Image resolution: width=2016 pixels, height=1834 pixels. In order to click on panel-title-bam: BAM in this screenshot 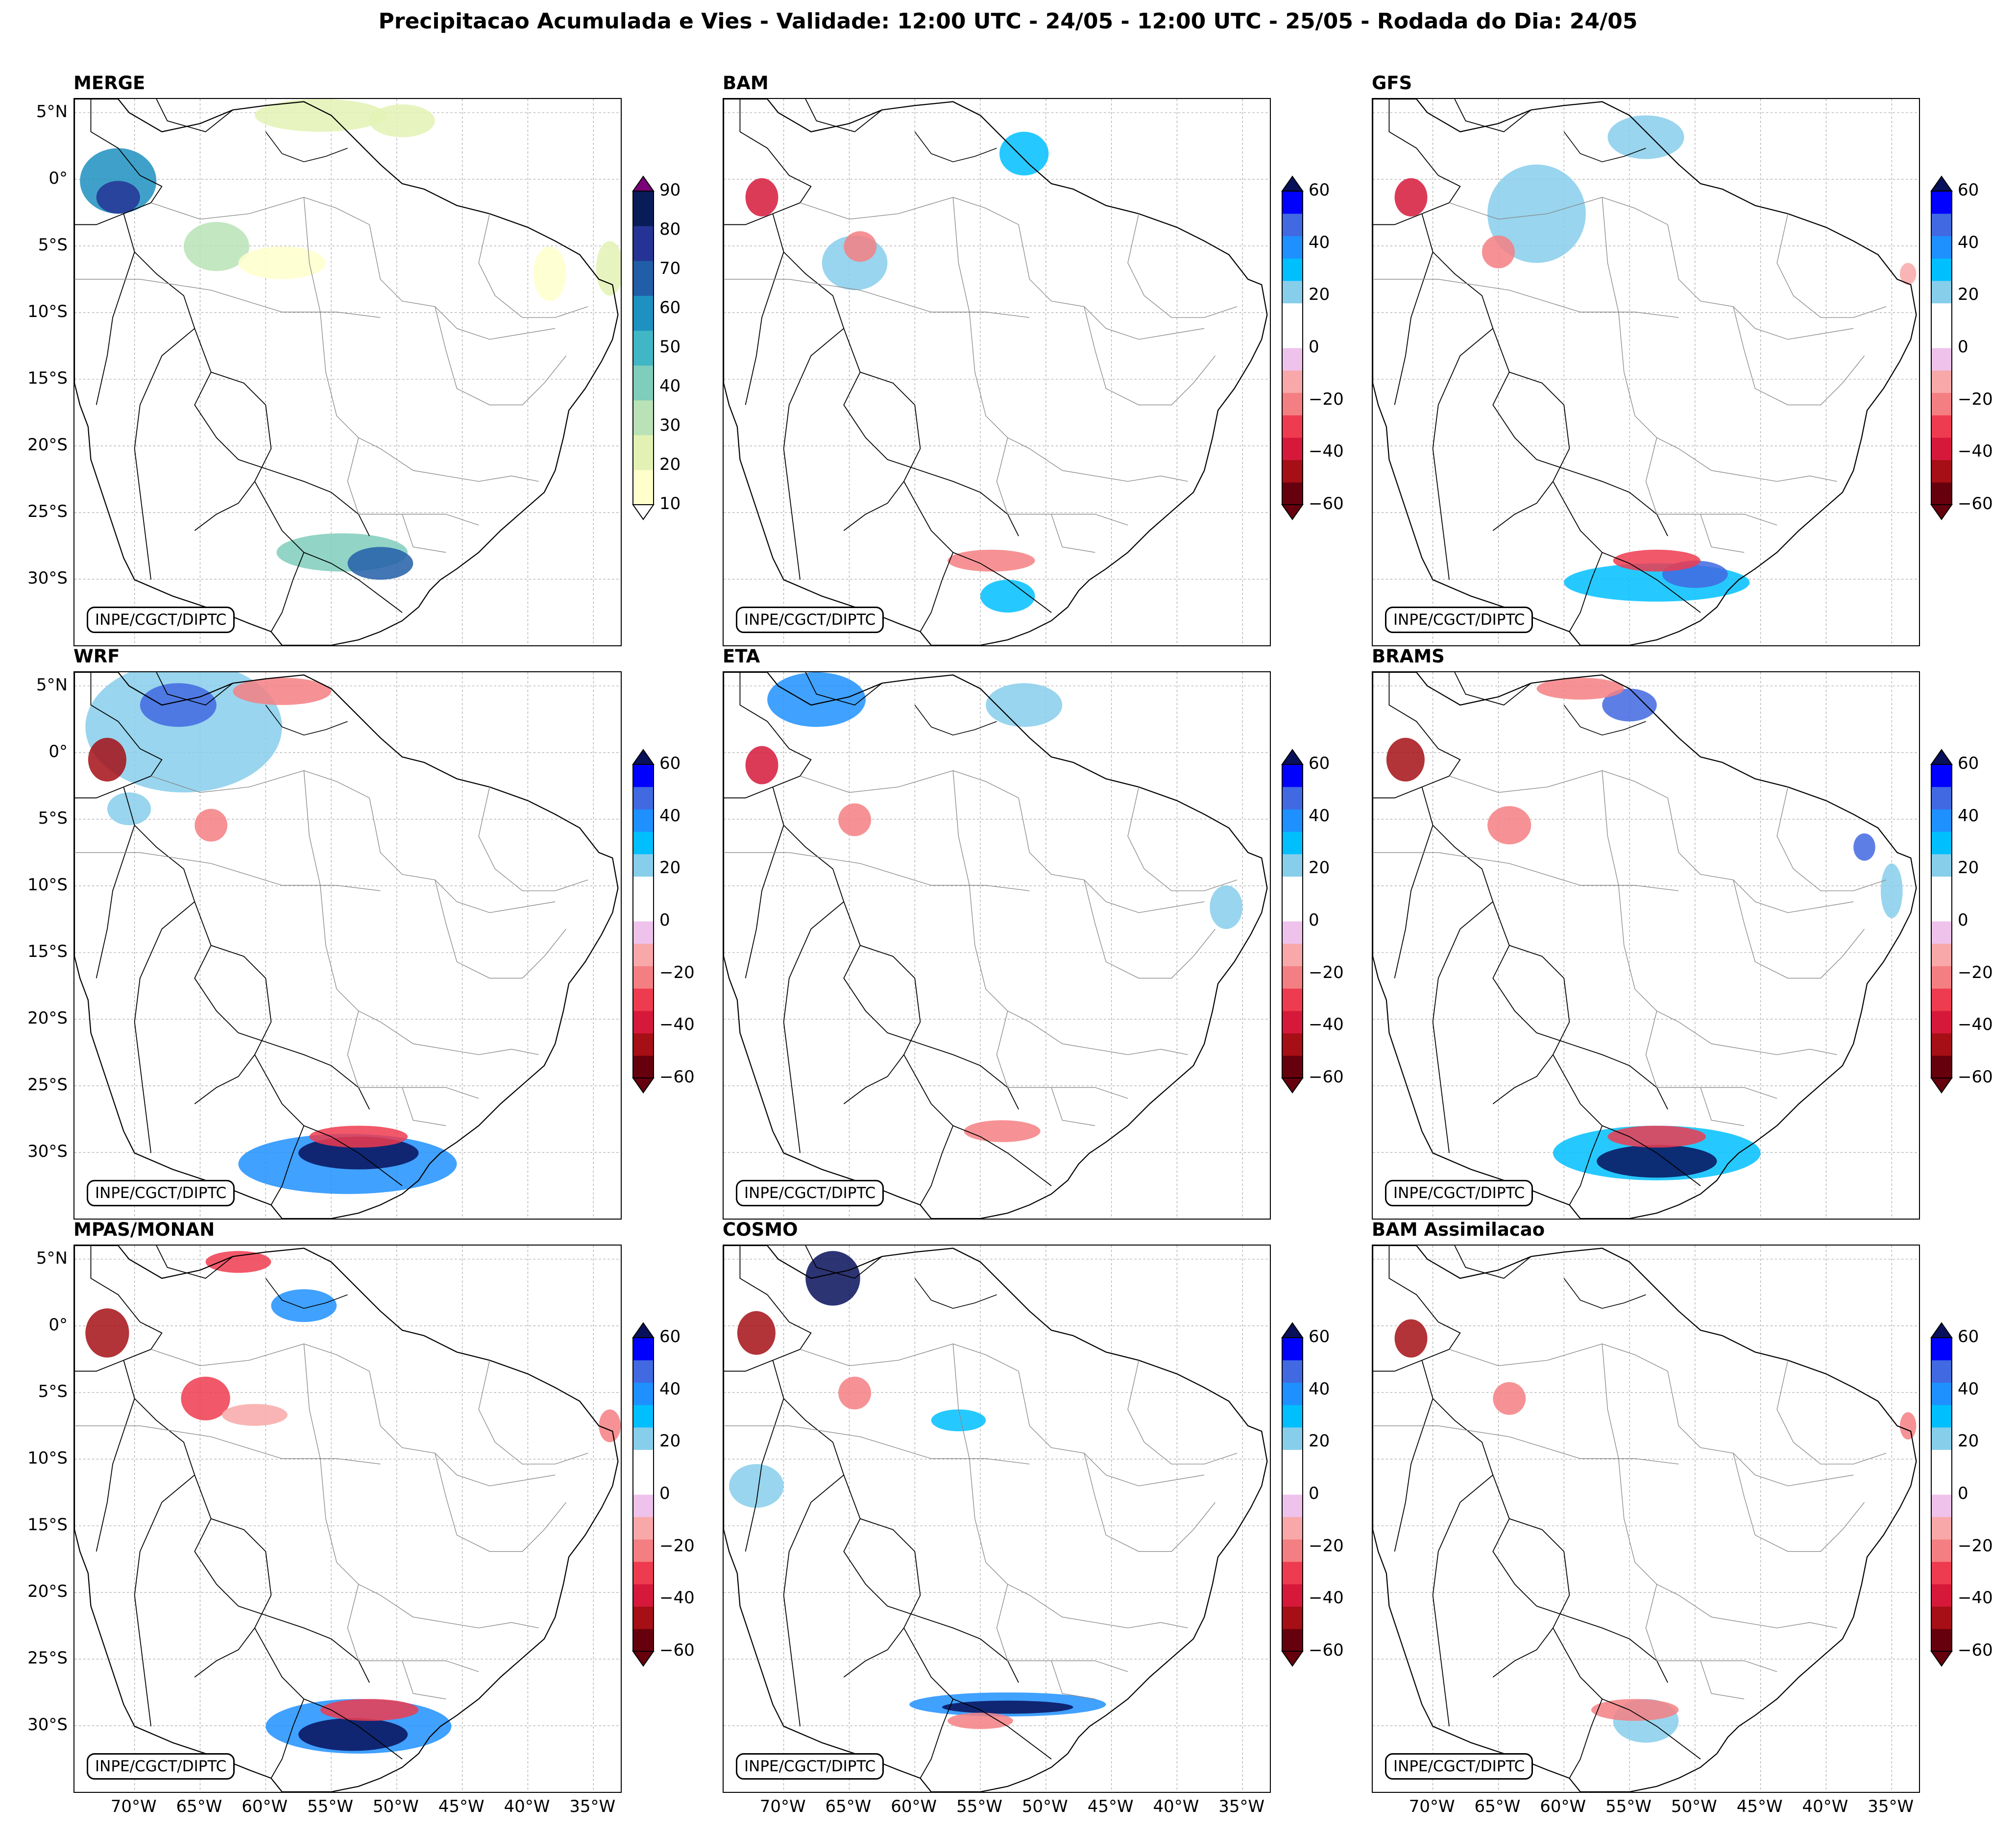, I will do `click(746, 84)`.